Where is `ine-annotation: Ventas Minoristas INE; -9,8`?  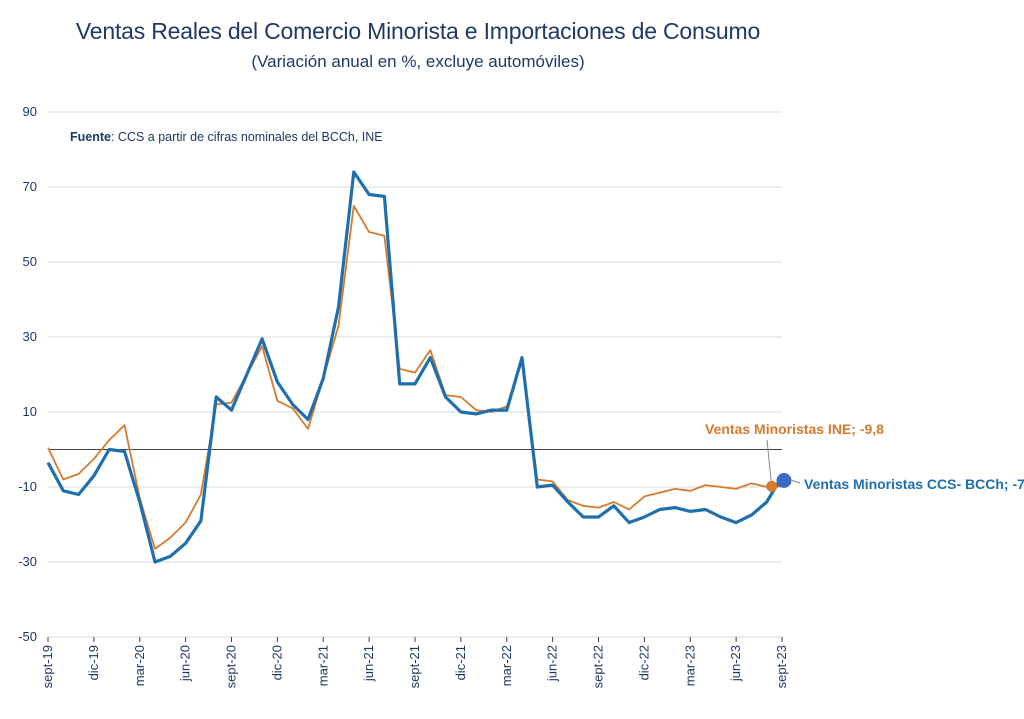
ine-annotation: Ventas Minoristas INE; -9,8 is located at coordinates (794, 429).